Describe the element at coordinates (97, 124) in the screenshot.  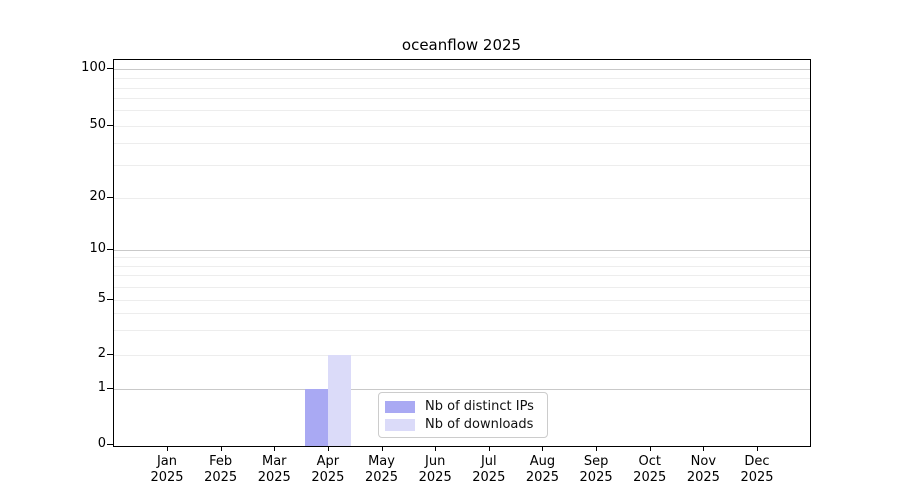
I see `y-tick-label: 50` at that location.